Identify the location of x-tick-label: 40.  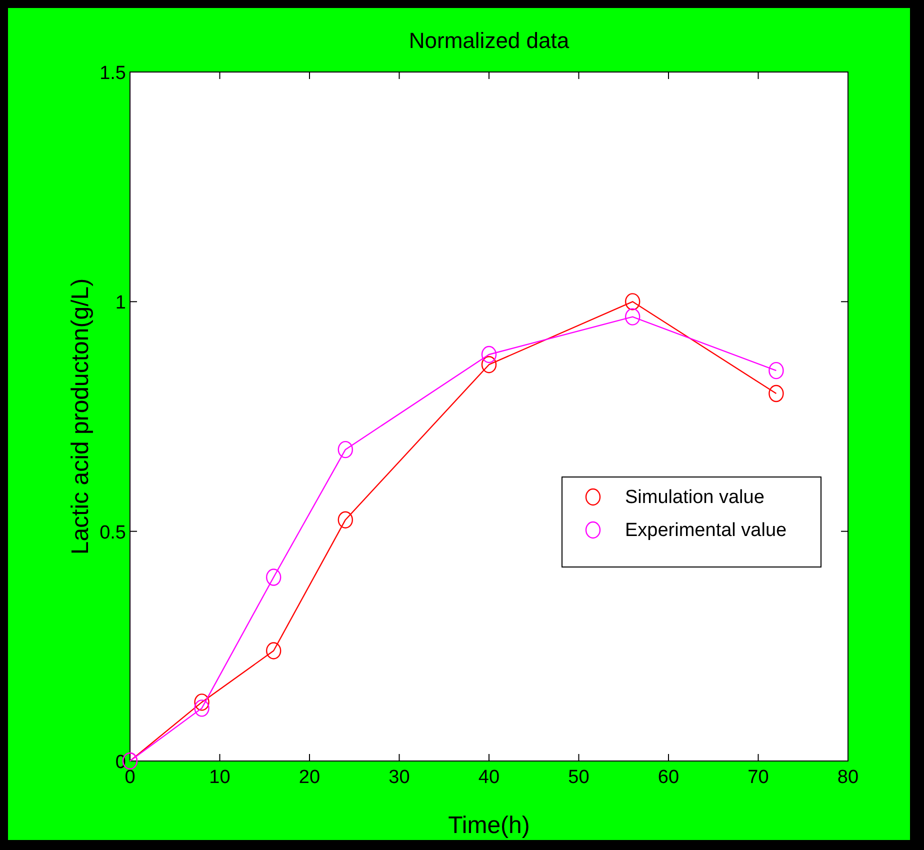
(489, 777).